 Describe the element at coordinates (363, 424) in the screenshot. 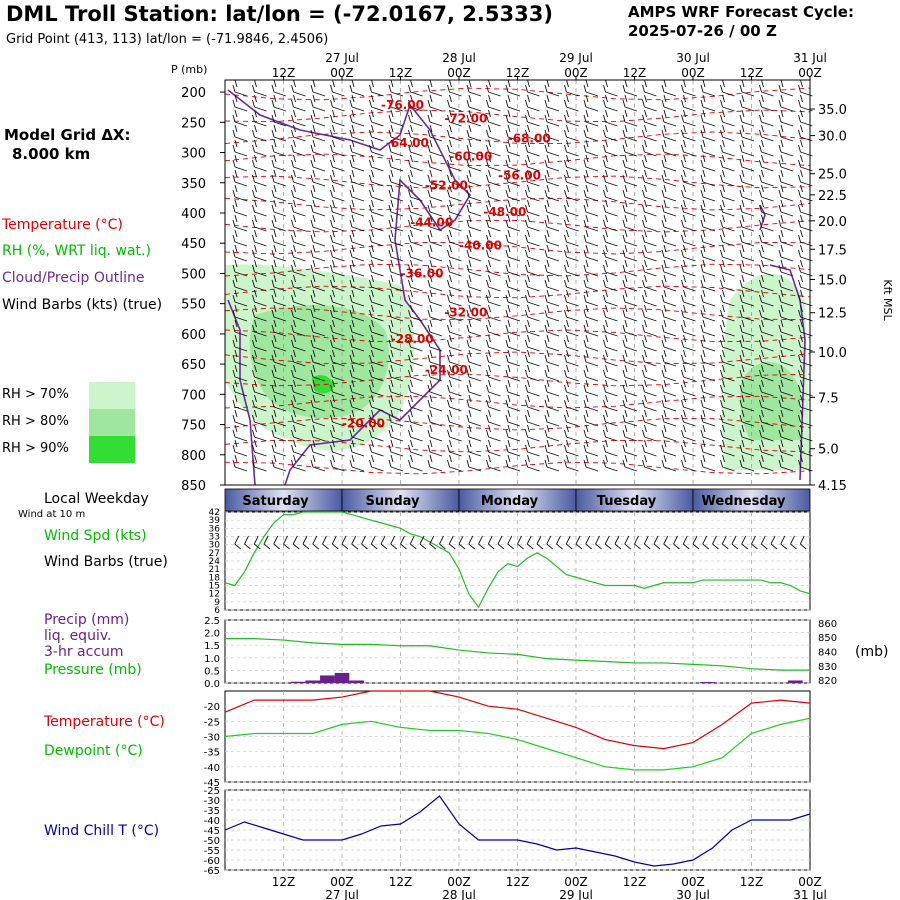

I see `temperature-contour-label: -20.00` at that location.